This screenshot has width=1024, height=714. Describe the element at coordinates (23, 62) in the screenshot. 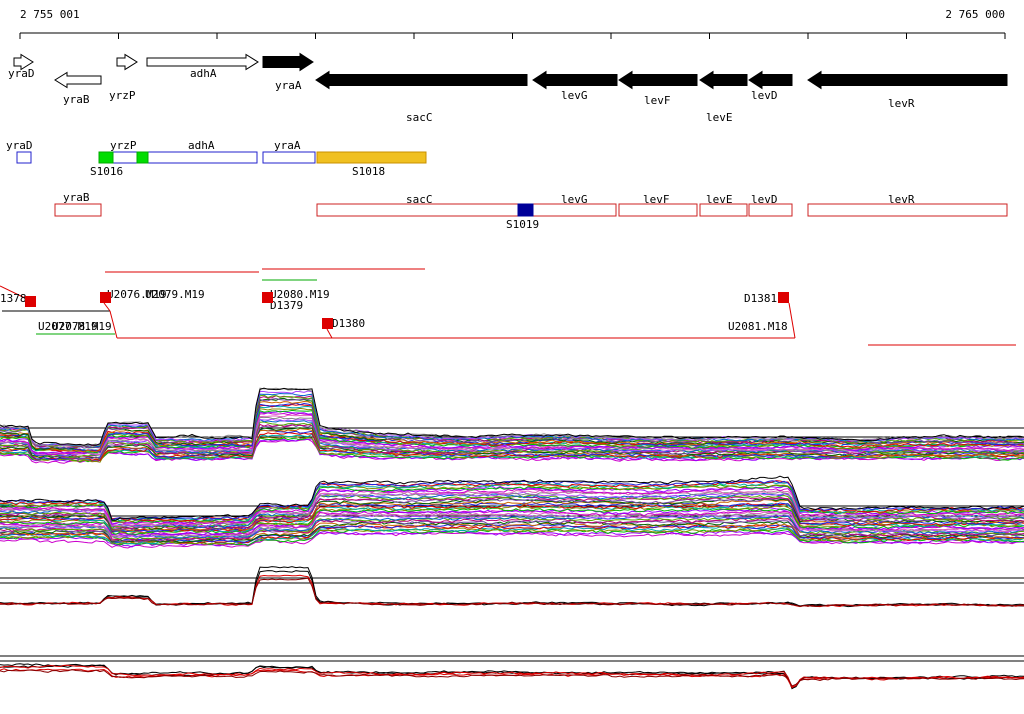

I see `gene-arrow-yraD` at that location.